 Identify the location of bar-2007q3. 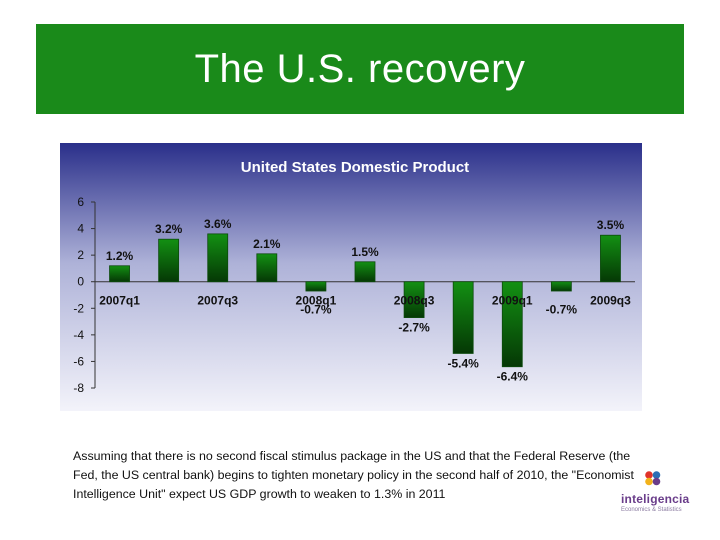
(218, 258).